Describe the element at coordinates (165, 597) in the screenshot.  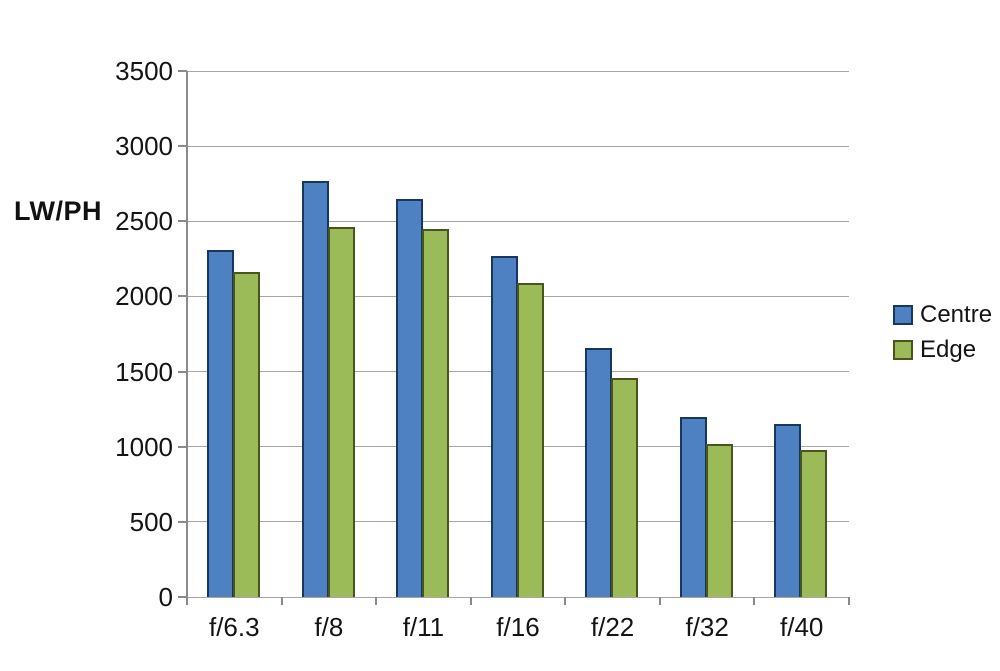
I see `y-tick-label-0: 0` at that location.